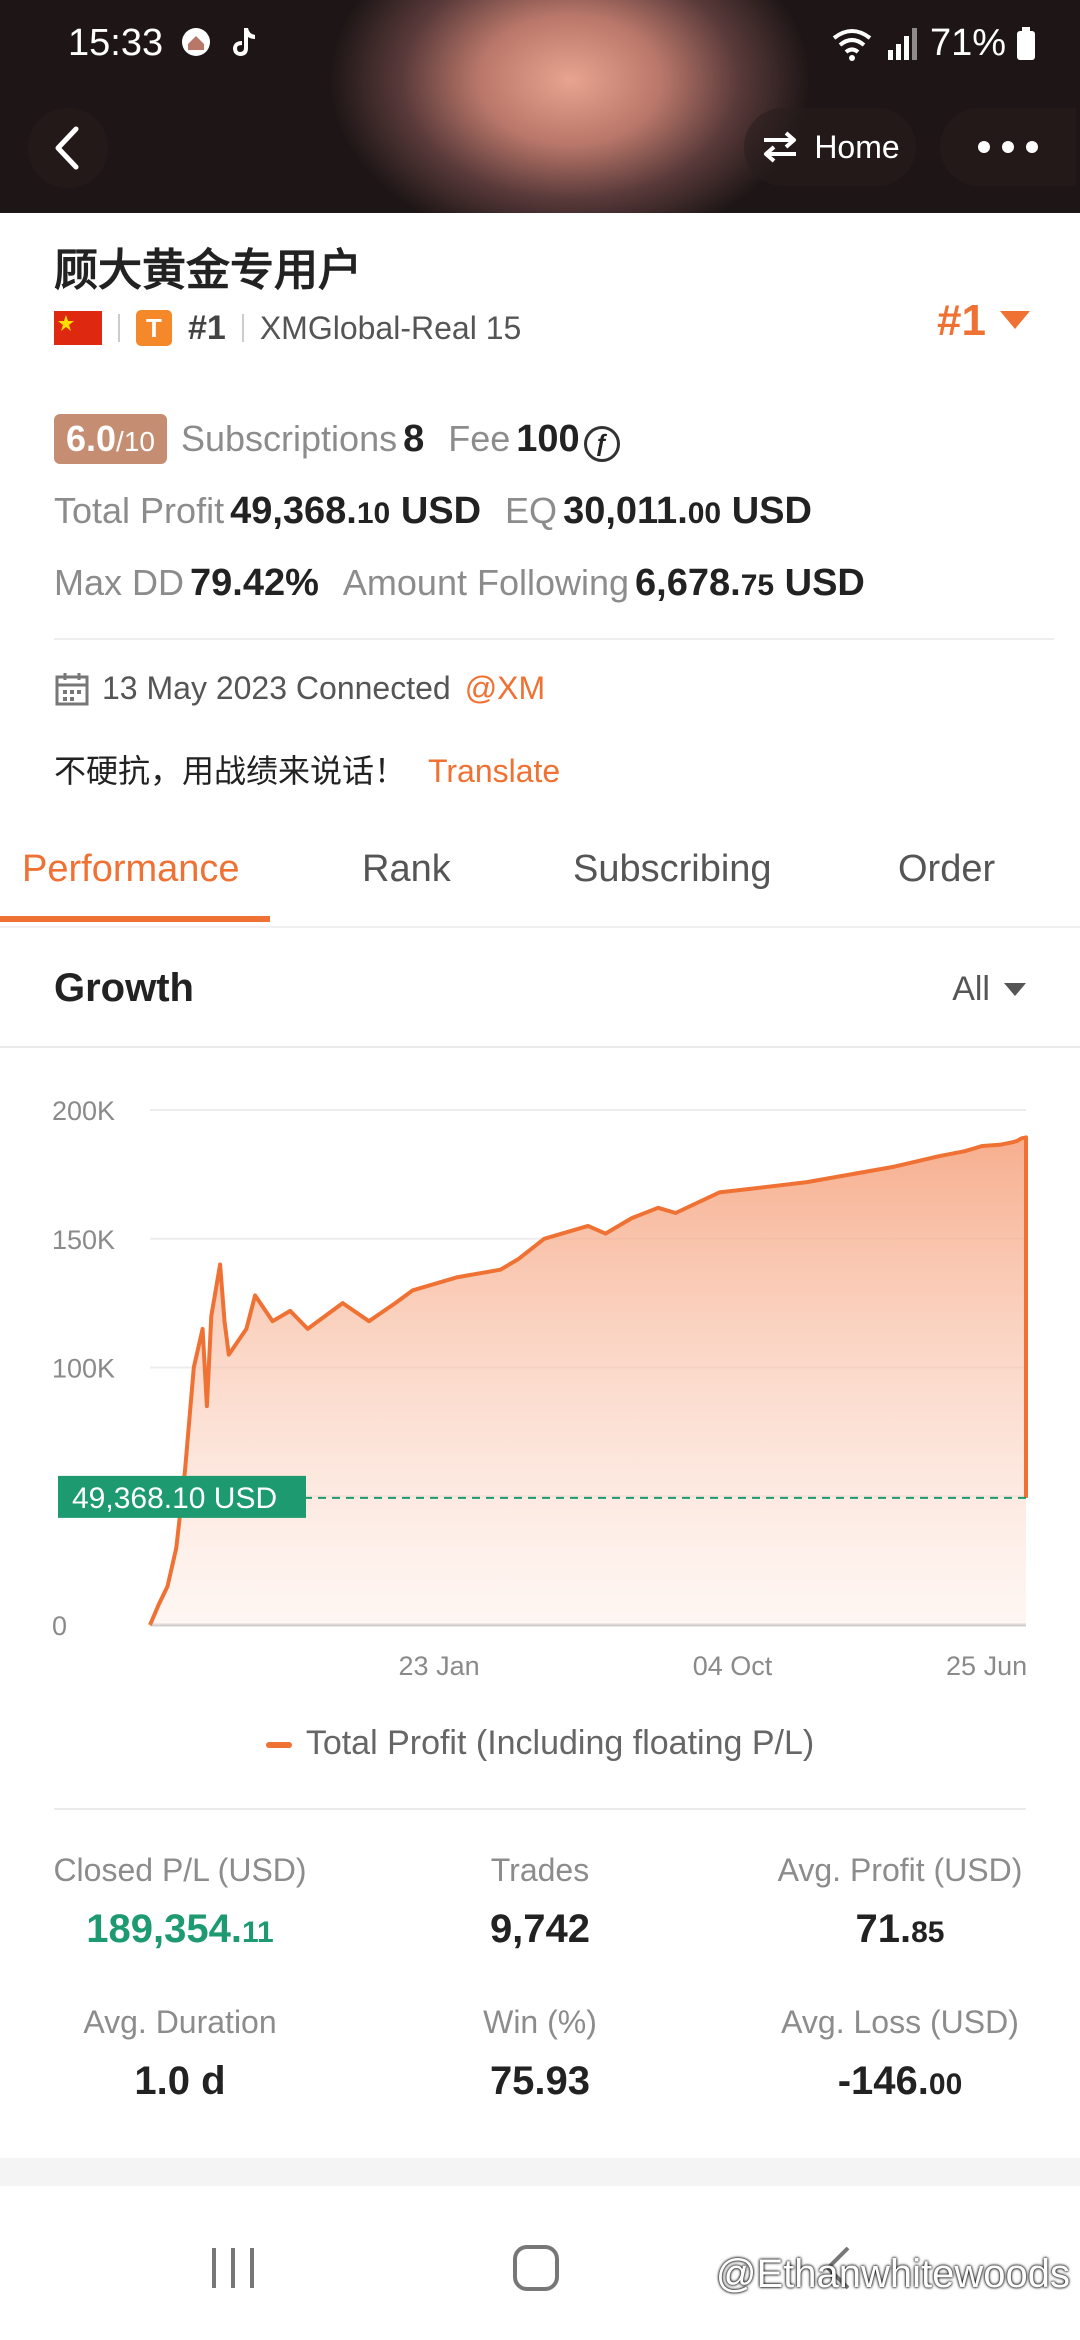 This screenshot has height=2340, width=1080. I want to click on legend-label: Total Profit (Including floating P/L), so click(560, 1743).